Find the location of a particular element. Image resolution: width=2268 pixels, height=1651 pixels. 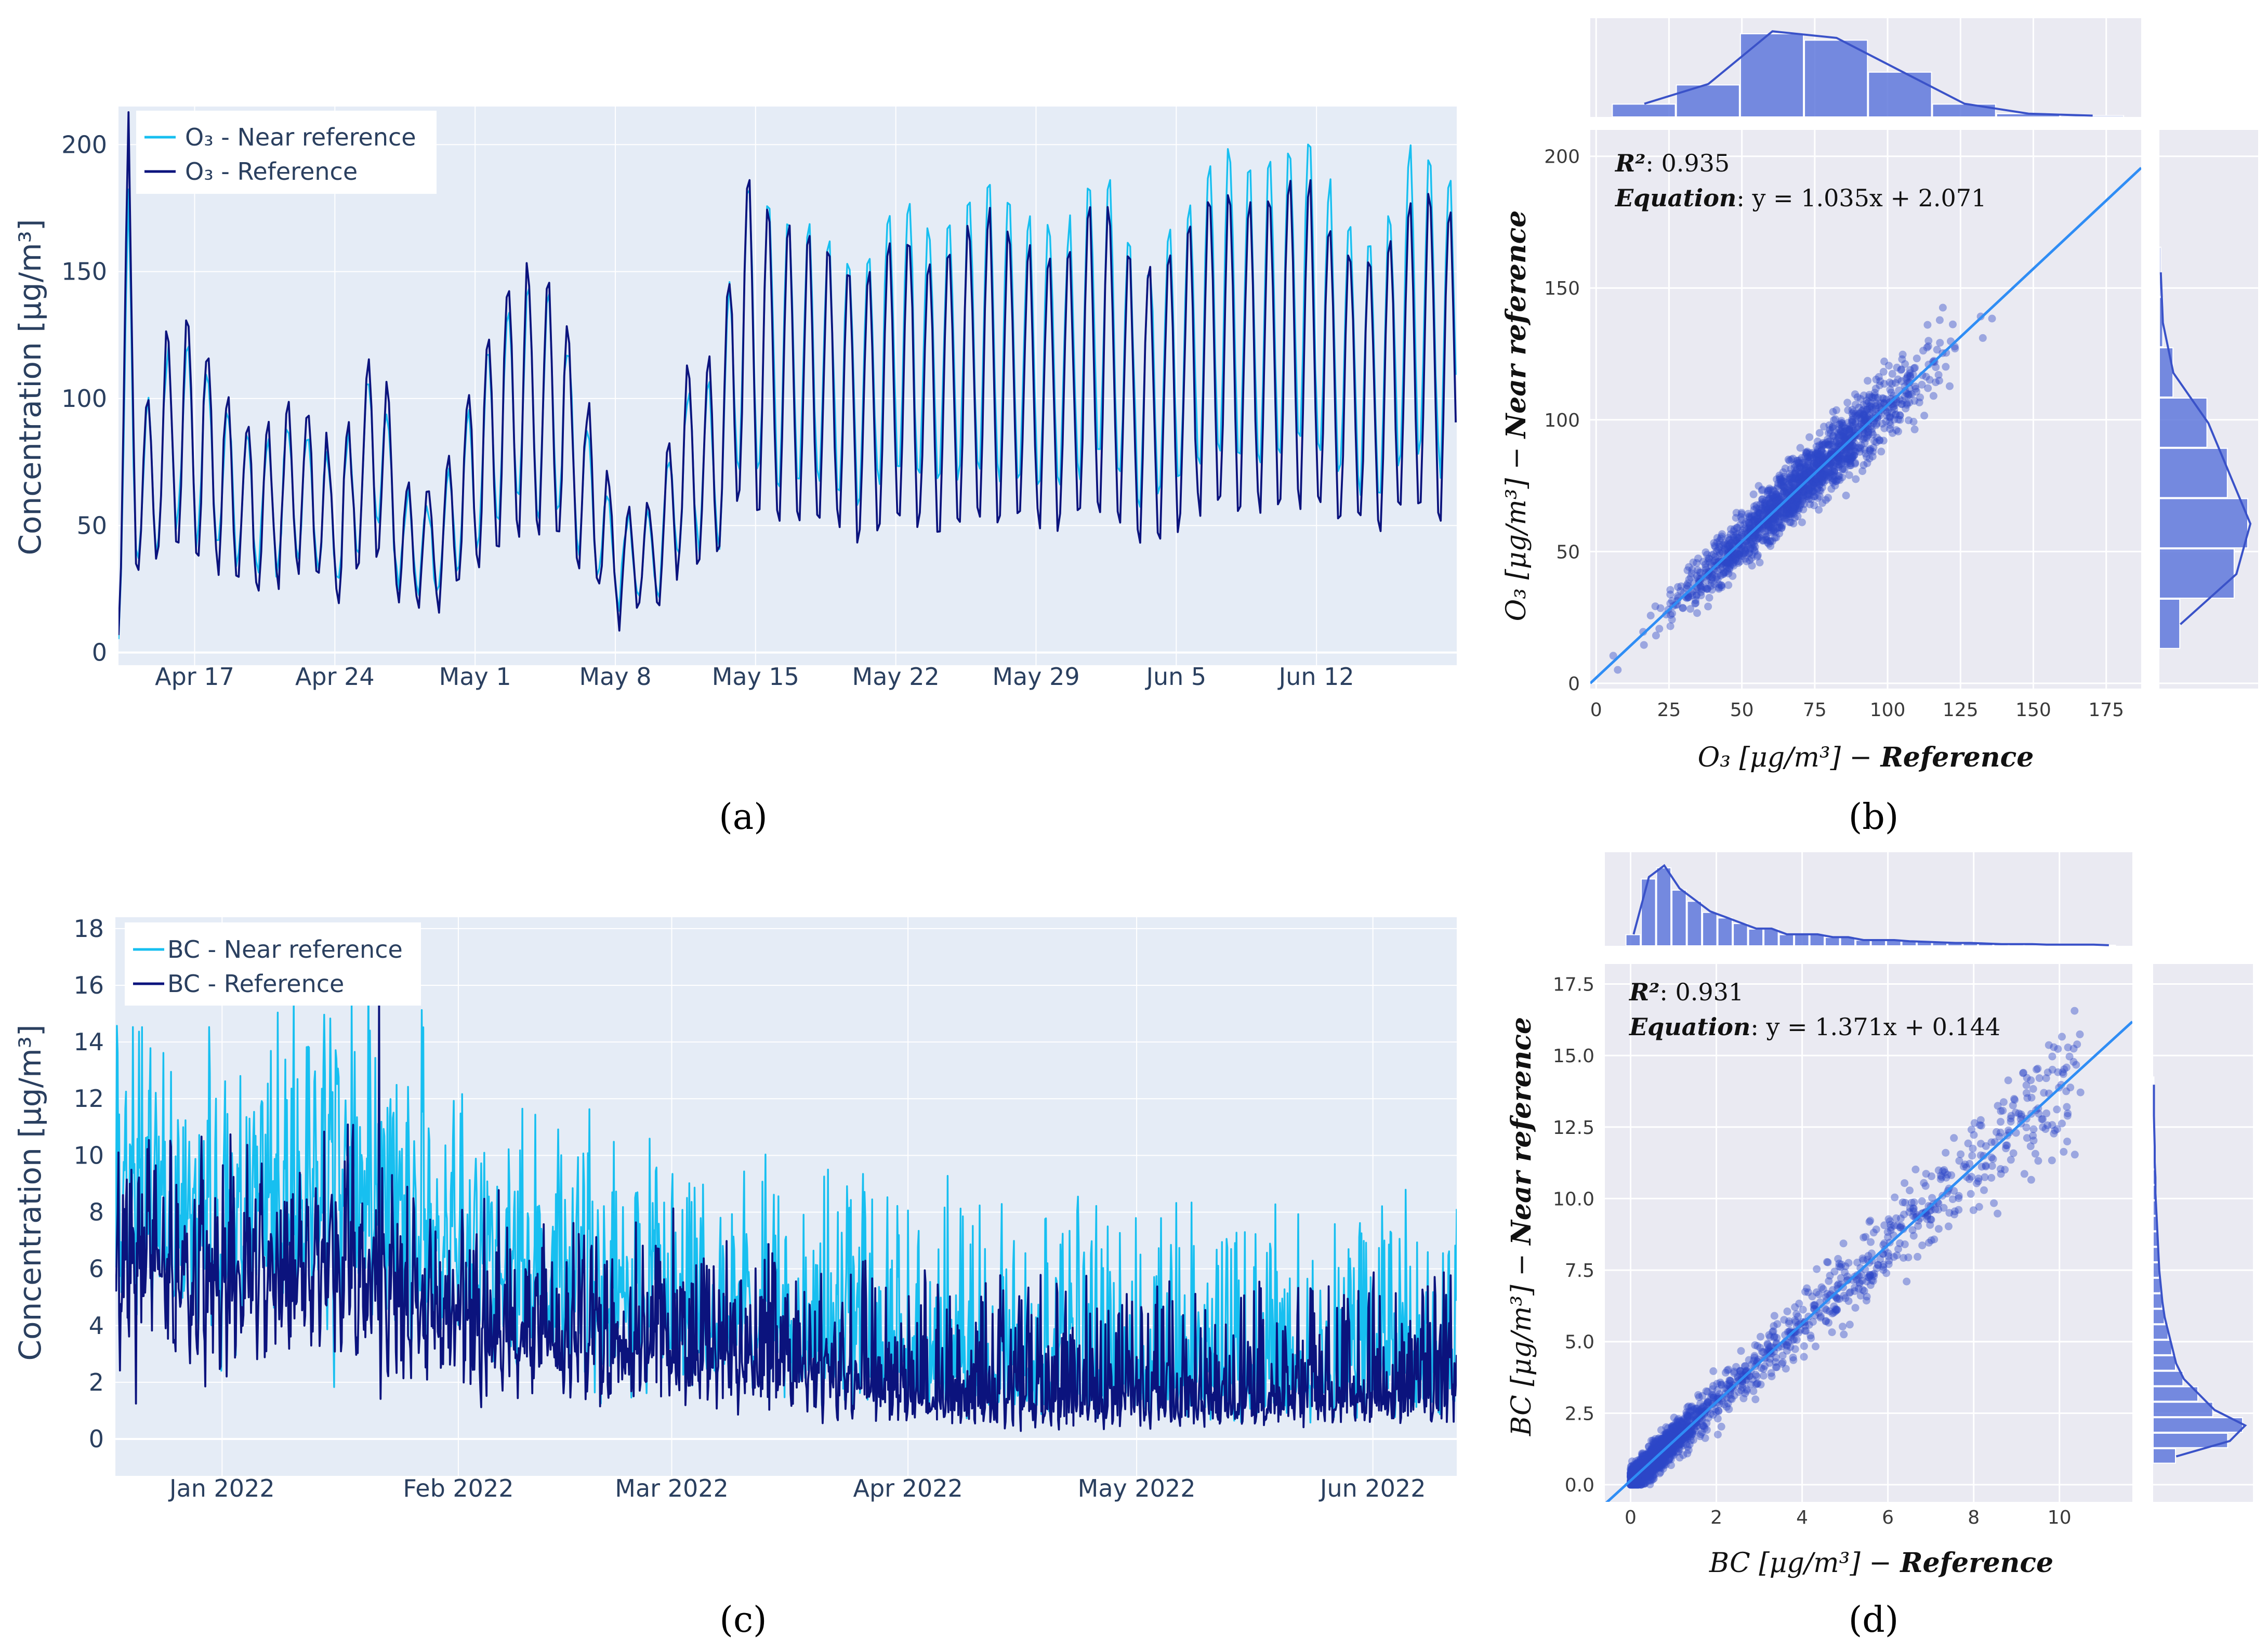

b-eq-label: Equation is located at coordinates (1675, 198).